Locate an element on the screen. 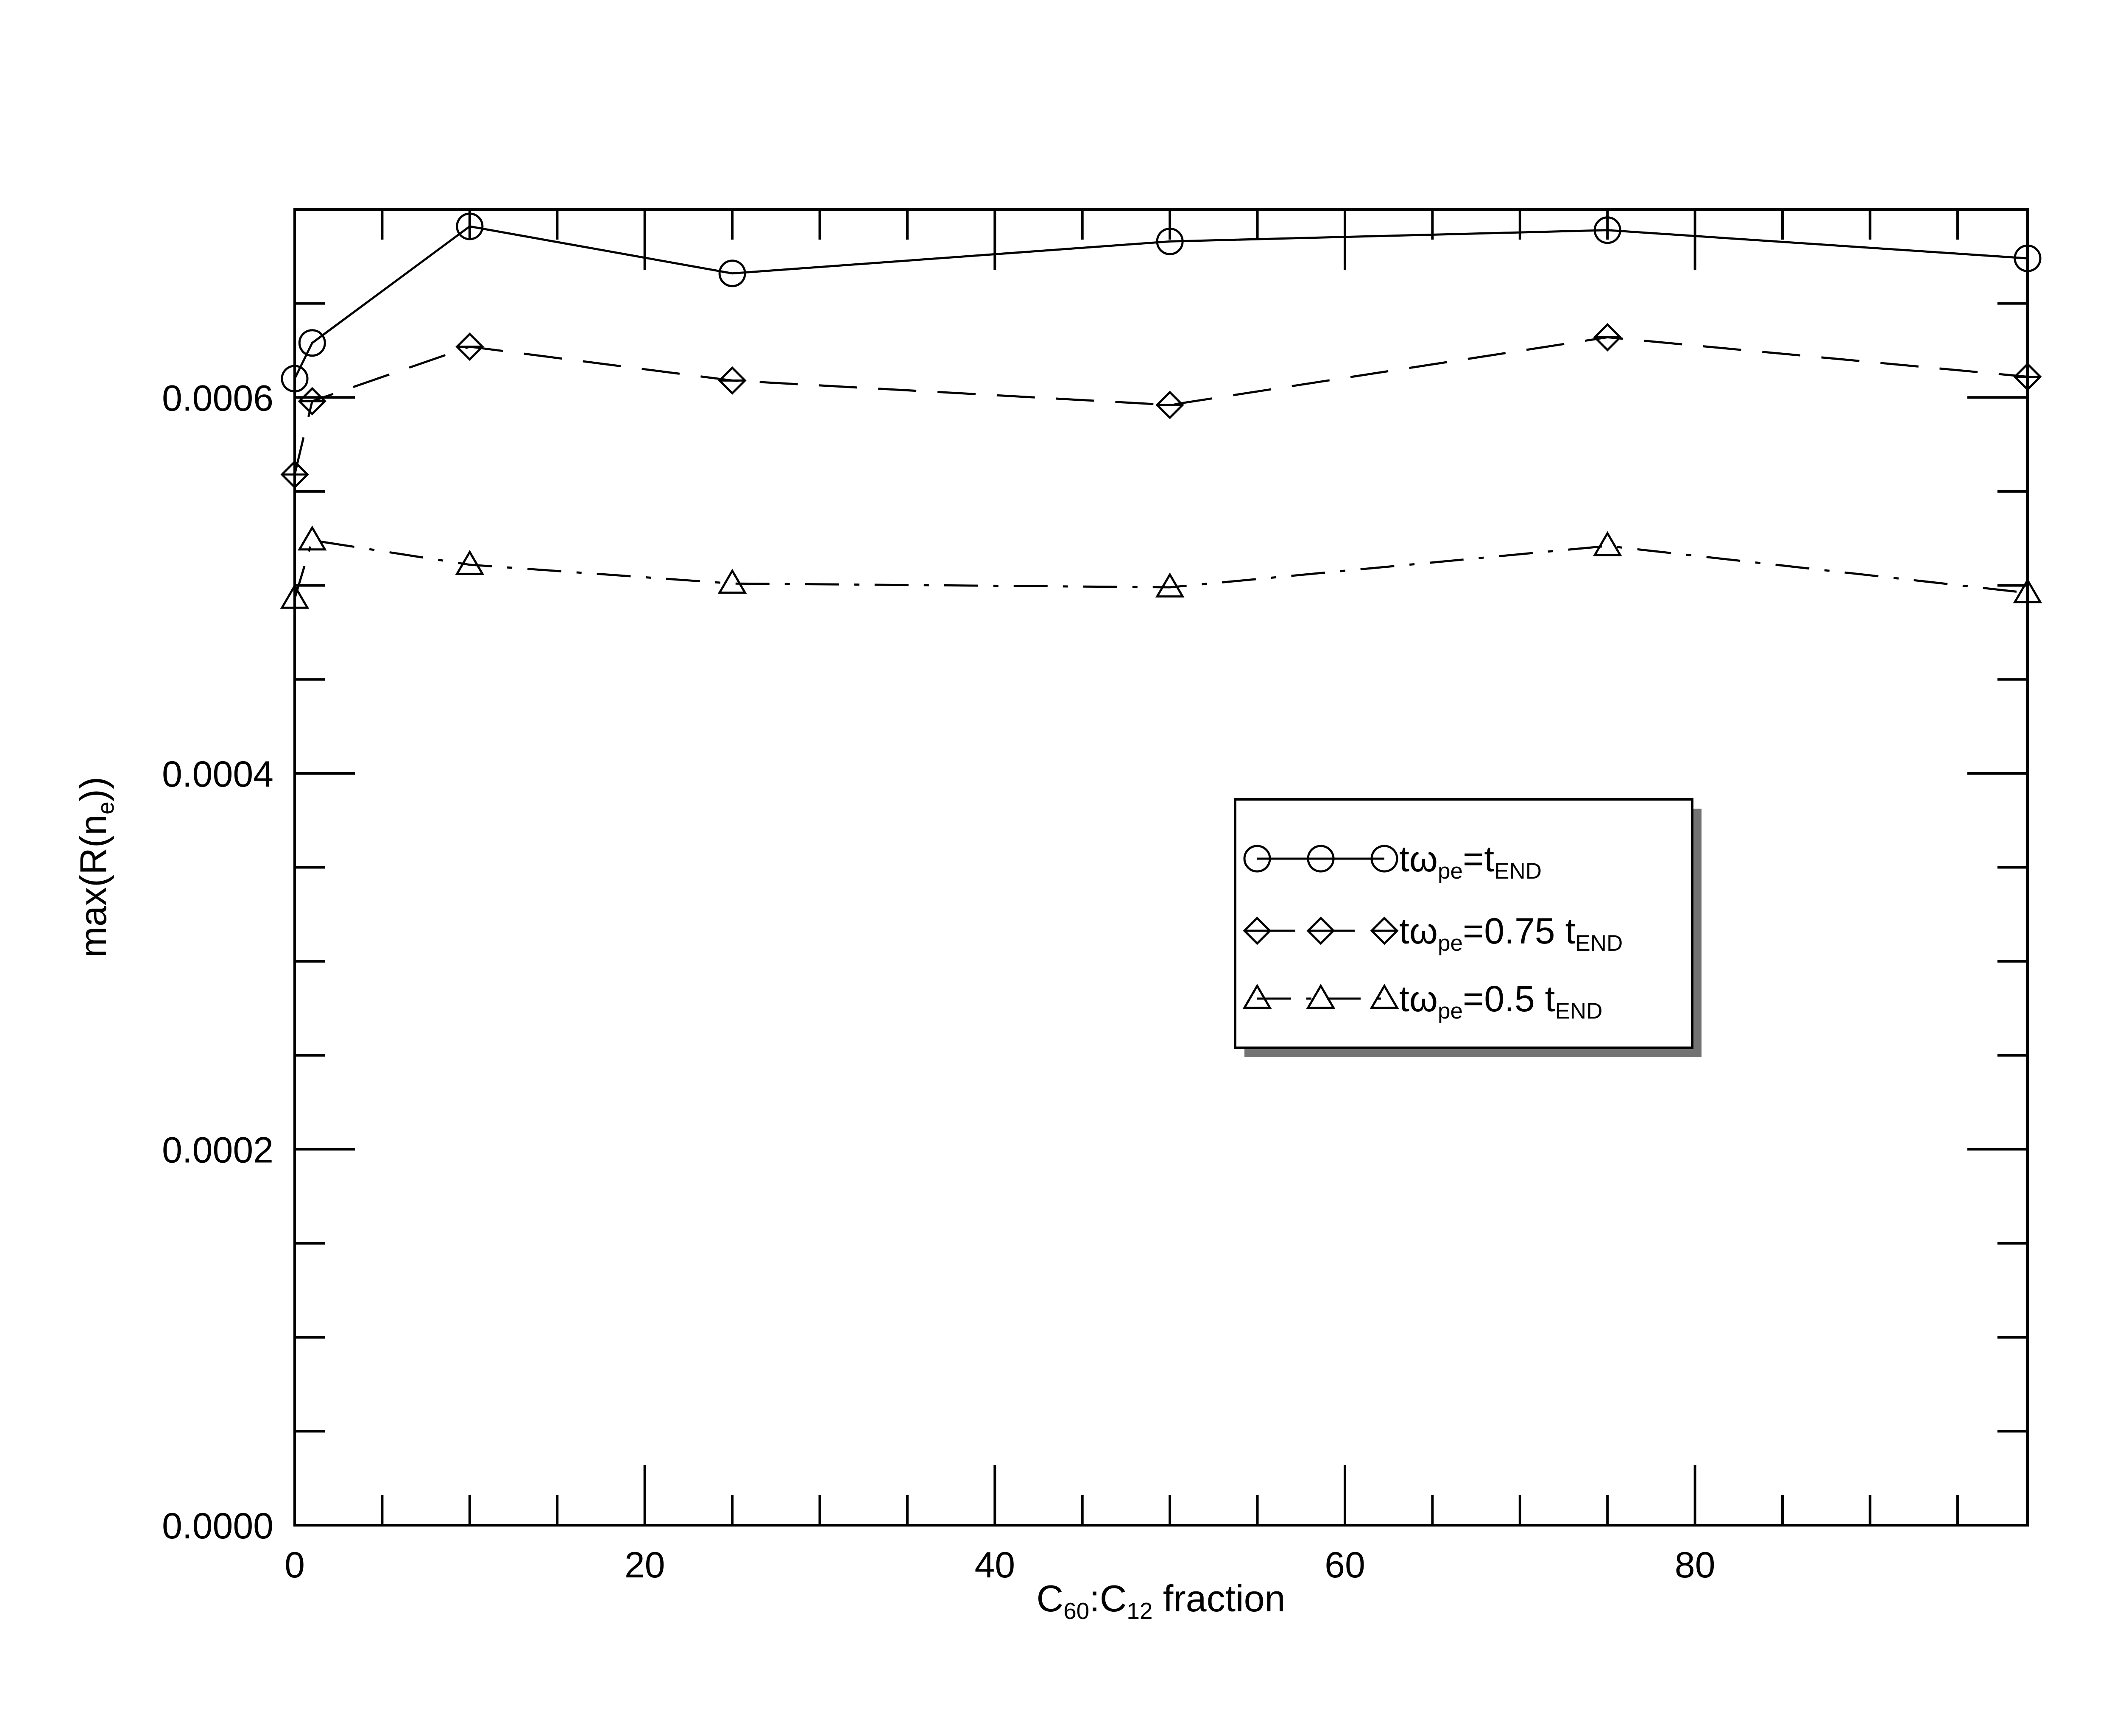 This screenshot has height=1736, width=2120. legend-entry-1: tωpe=tEND is located at coordinates (1392, 861).